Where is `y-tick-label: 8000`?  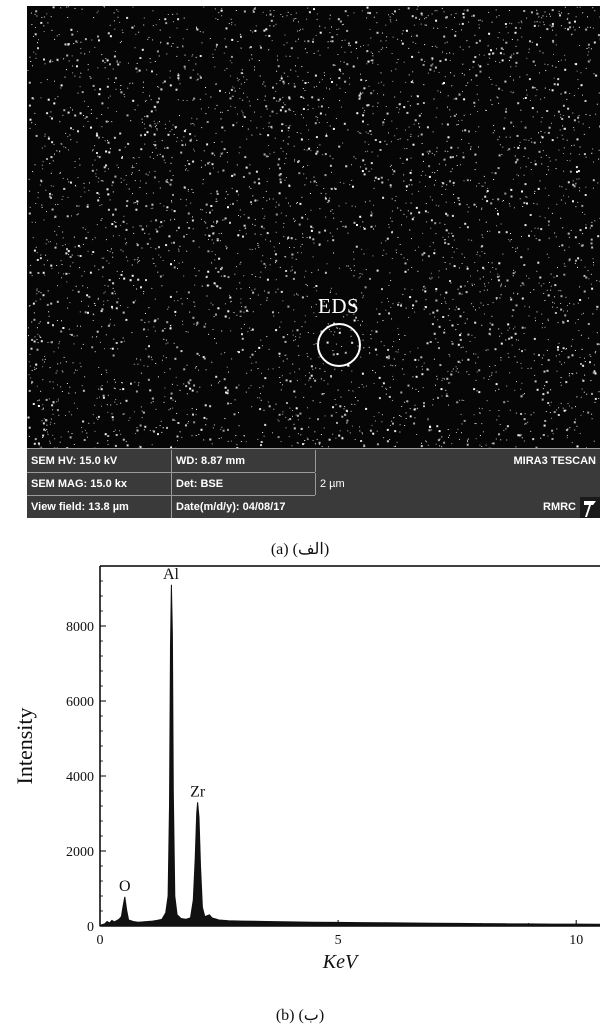
y-tick-label: 8000 is located at coordinates (80, 627).